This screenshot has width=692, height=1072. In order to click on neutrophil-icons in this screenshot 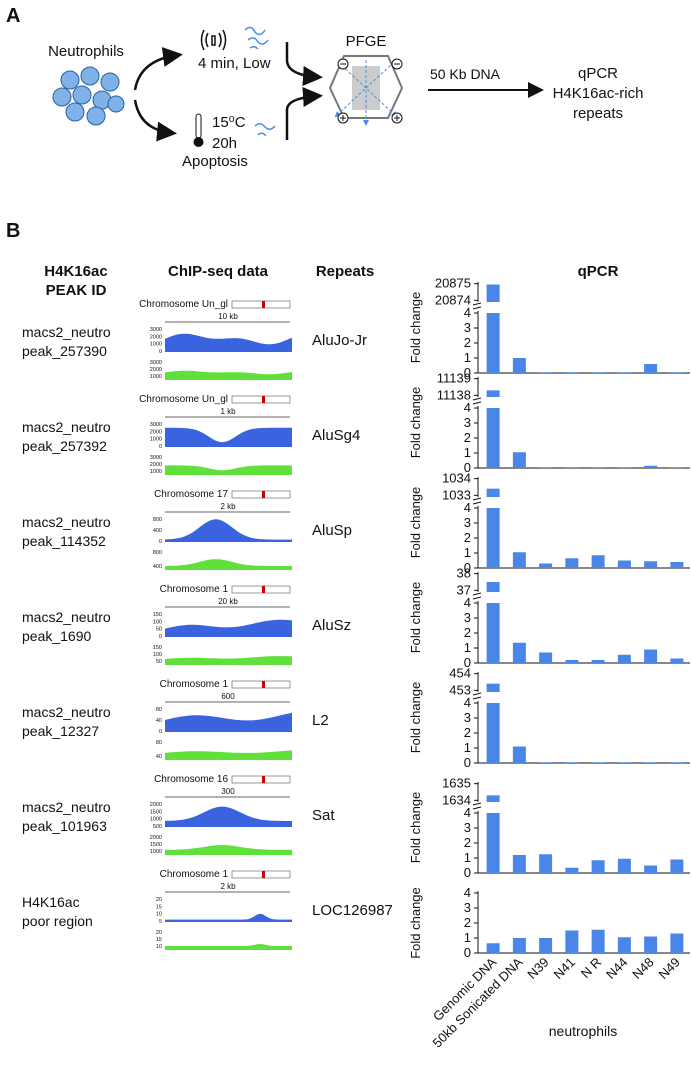, I will do `click(88, 96)`.